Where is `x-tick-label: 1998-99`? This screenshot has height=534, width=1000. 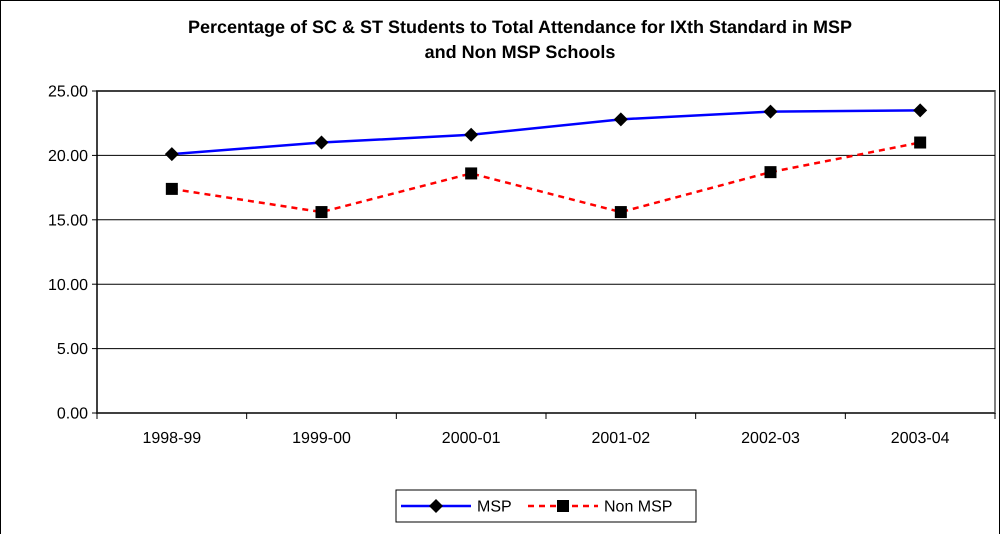 x-tick-label: 1998-99 is located at coordinates (172, 438).